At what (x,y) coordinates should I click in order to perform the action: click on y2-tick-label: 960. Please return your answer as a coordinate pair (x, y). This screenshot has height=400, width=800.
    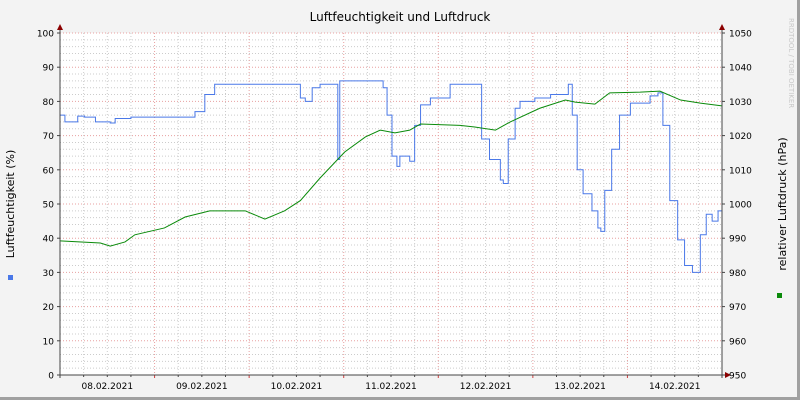
    Looking at the image, I should click on (737, 342).